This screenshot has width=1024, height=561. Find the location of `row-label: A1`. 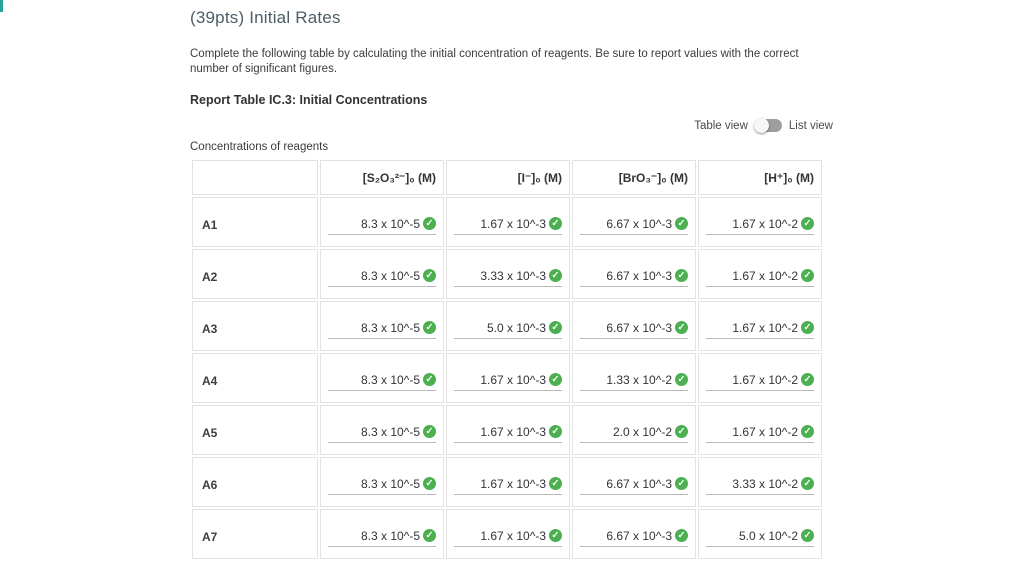

row-label: A1 is located at coordinates (255, 222).